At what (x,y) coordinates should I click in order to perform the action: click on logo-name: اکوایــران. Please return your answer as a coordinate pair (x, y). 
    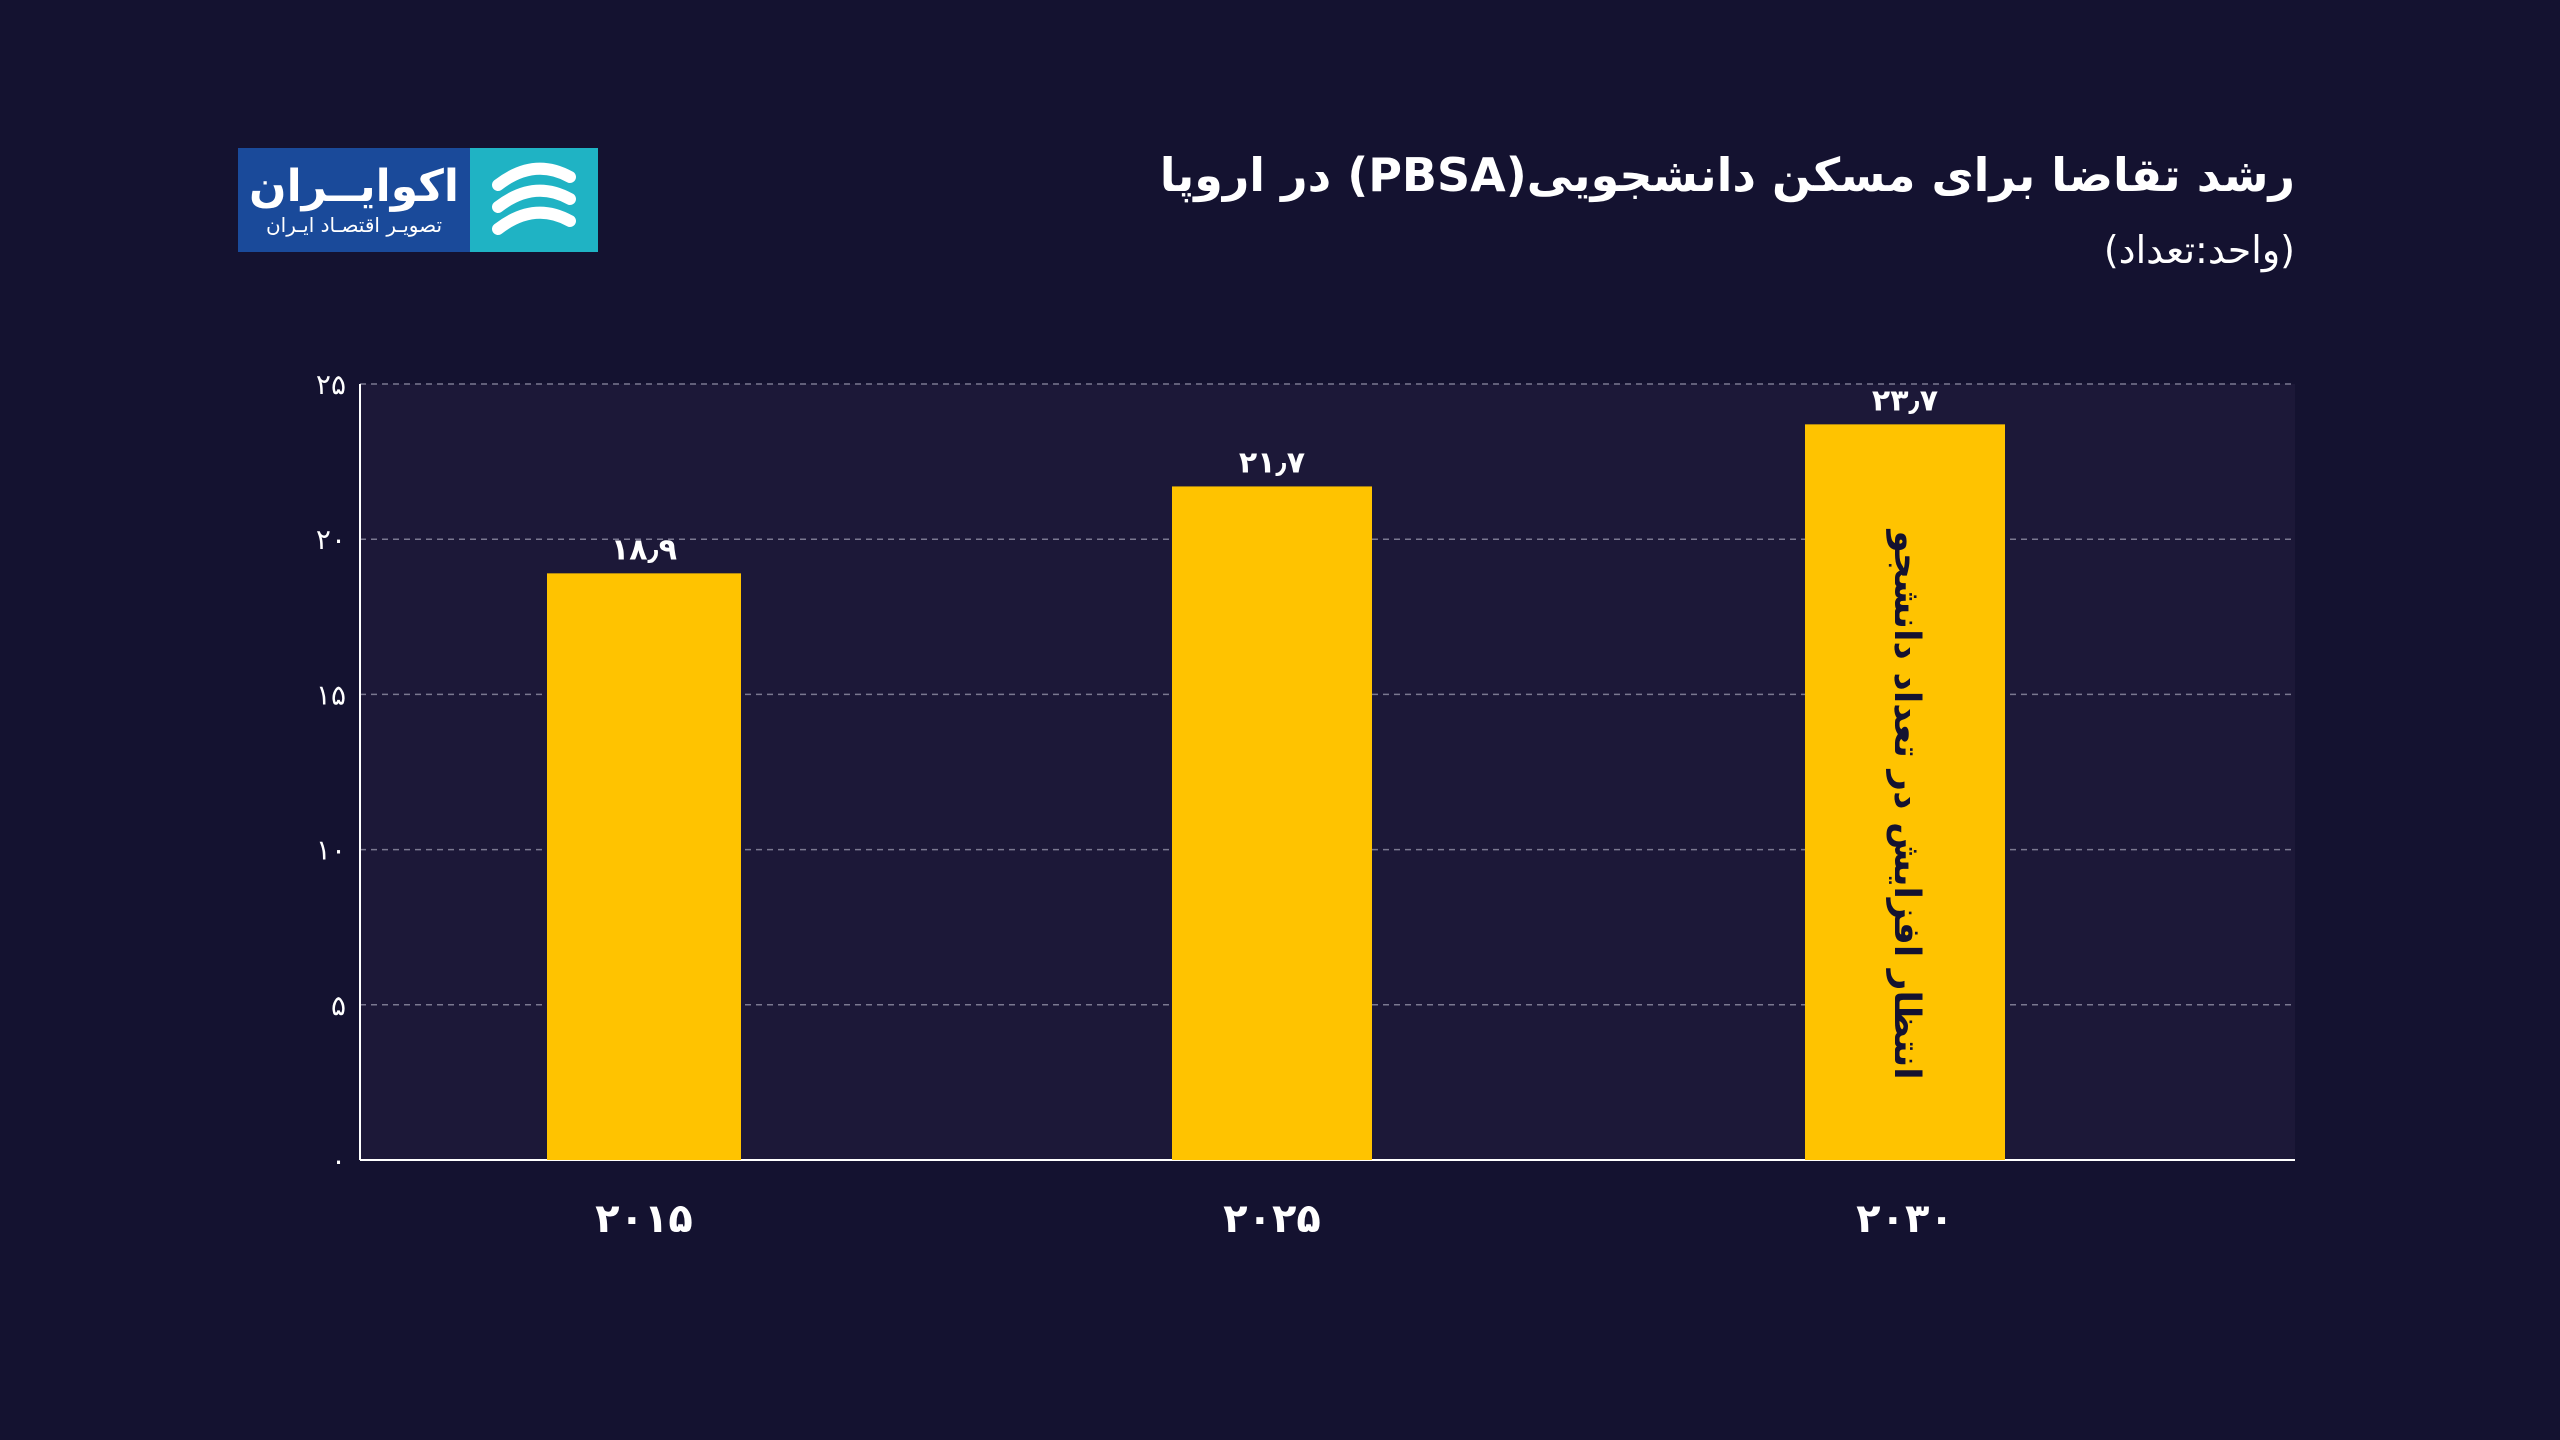
    Looking at the image, I should click on (354, 186).